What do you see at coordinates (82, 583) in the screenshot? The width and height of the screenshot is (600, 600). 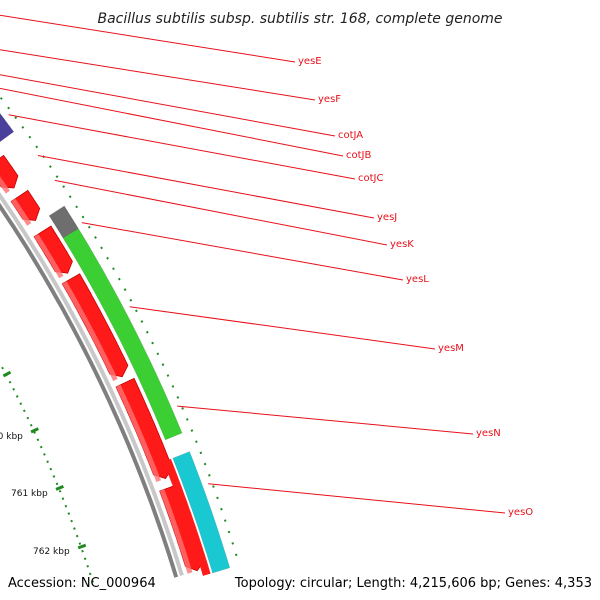 I see `accession-text: Accession: NC_000964` at bounding box center [82, 583].